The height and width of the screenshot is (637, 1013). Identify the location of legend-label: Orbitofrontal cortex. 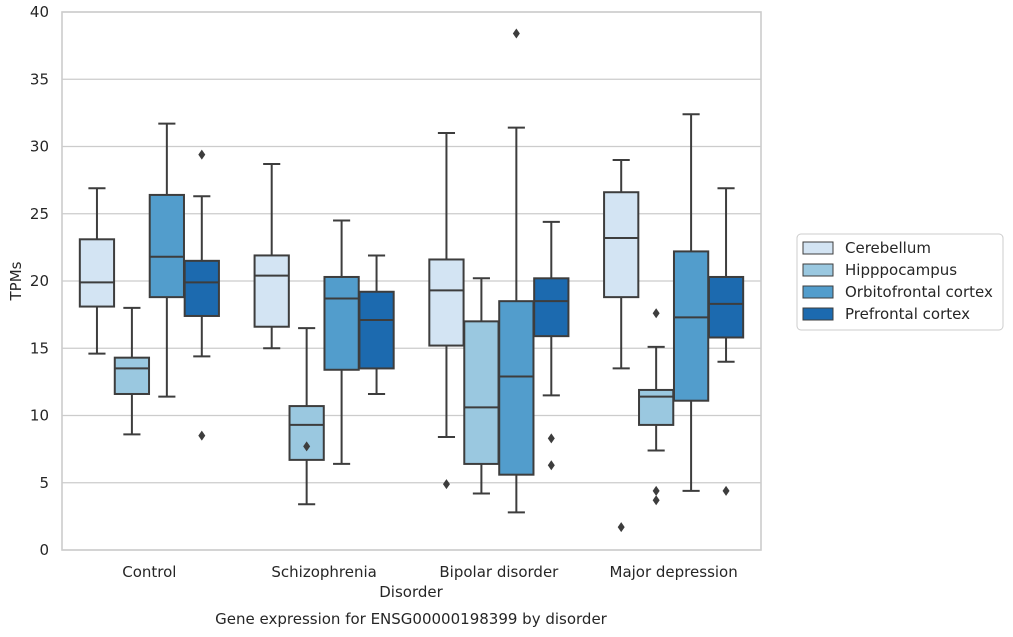
(919, 292).